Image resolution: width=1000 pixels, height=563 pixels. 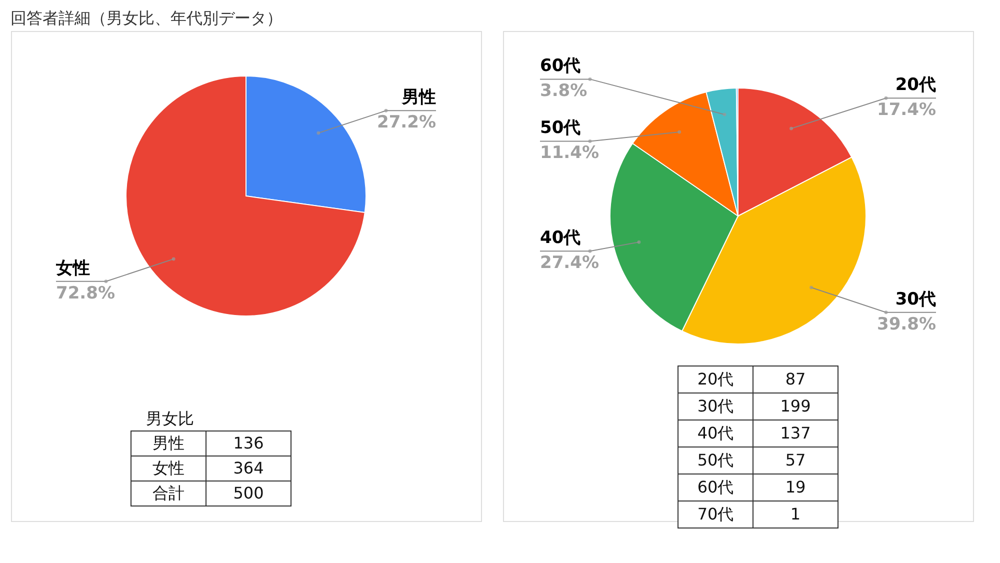 What do you see at coordinates (715, 433) in the screenshot?
I see `text: 40代` at bounding box center [715, 433].